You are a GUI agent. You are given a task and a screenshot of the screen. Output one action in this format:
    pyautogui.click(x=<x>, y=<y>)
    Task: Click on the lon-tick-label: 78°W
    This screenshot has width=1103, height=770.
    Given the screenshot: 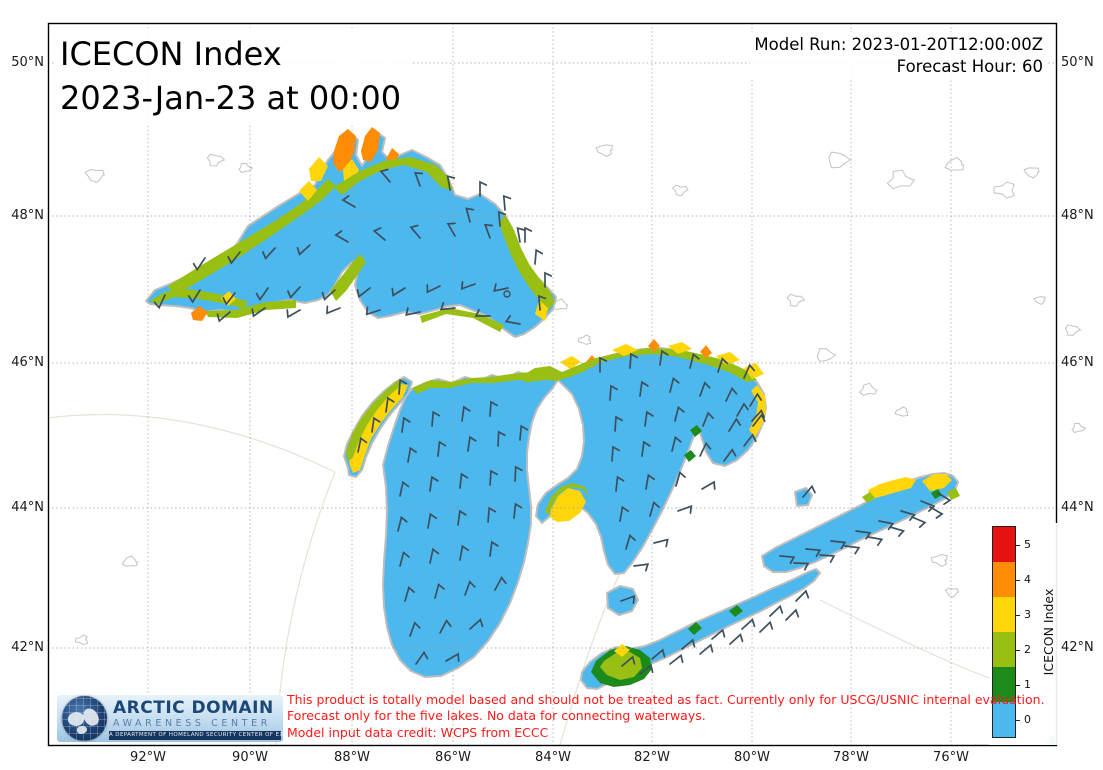 What is the action you would take?
    pyautogui.click(x=851, y=757)
    